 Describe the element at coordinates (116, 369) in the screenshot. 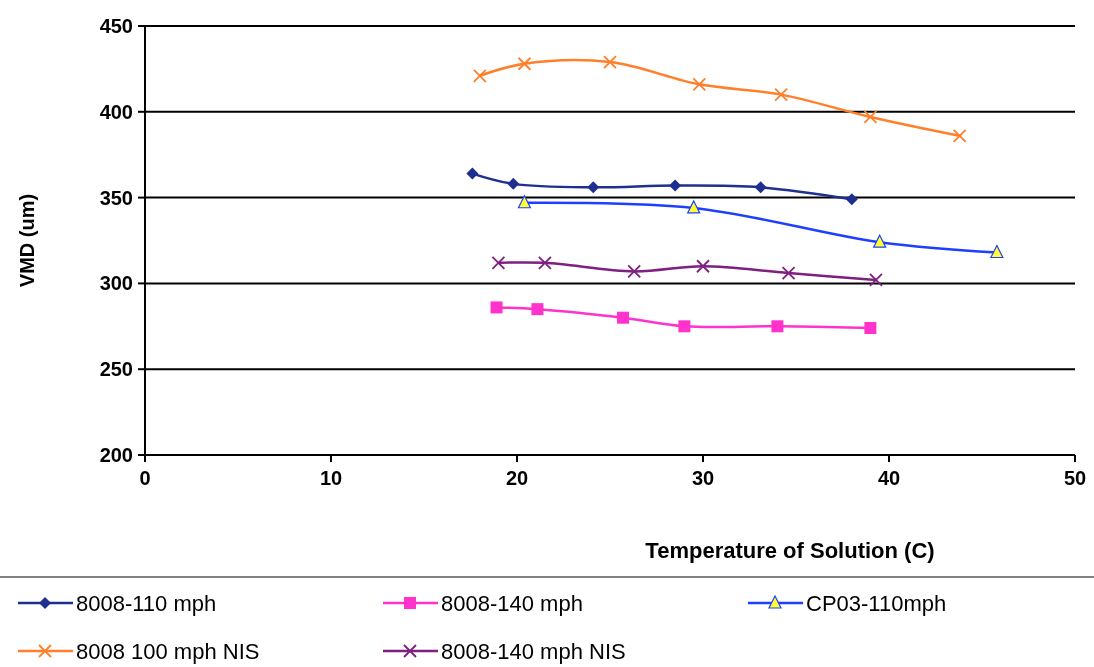

I see `y-tick-label: 250` at that location.